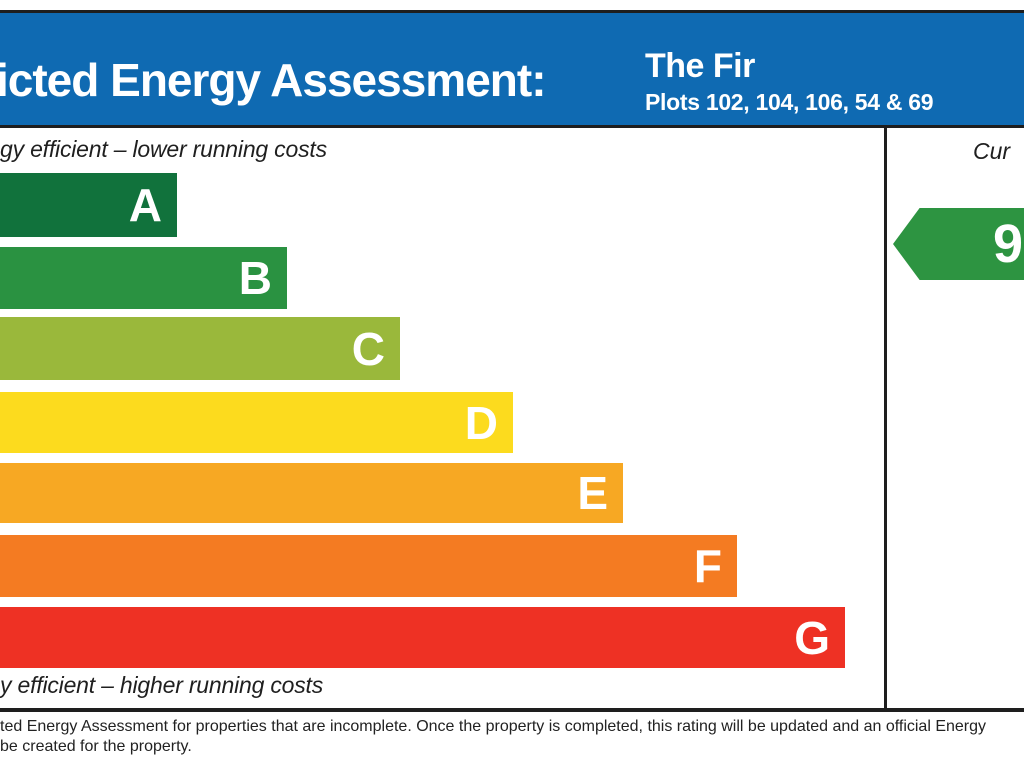  What do you see at coordinates (255, 278) in the screenshot?
I see `rating-band-letter: B` at bounding box center [255, 278].